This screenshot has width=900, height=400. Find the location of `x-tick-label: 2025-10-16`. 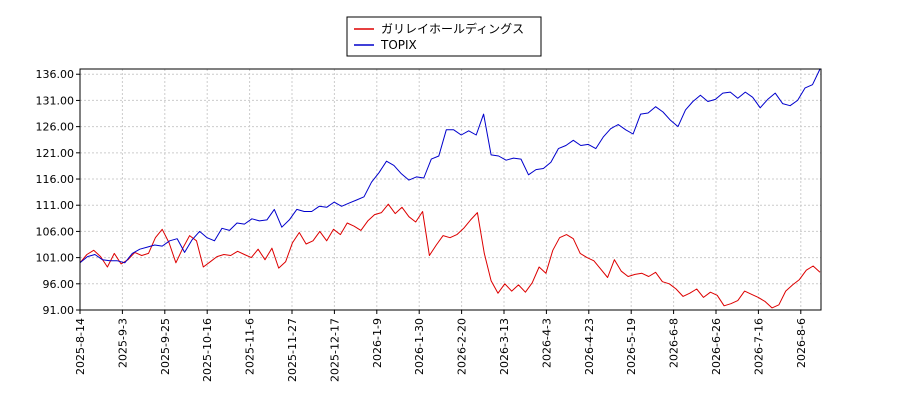

x-tick-label: 2025-10-16 is located at coordinates (207, 350).